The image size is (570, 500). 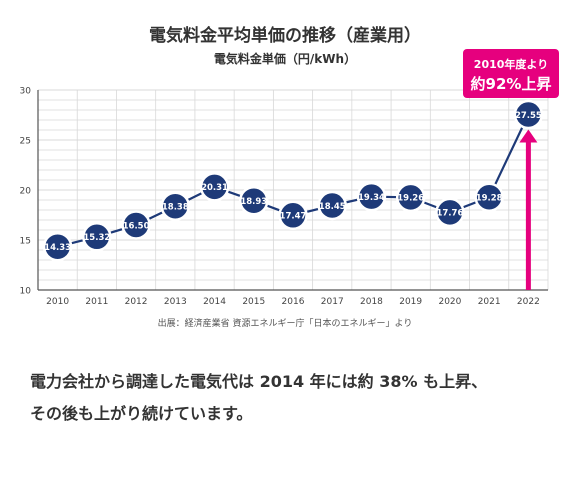 What do you see at coordinates (449, 302) in the screenshot?
I see `x-tick-label: 2020` at bounding box center [449, 302].